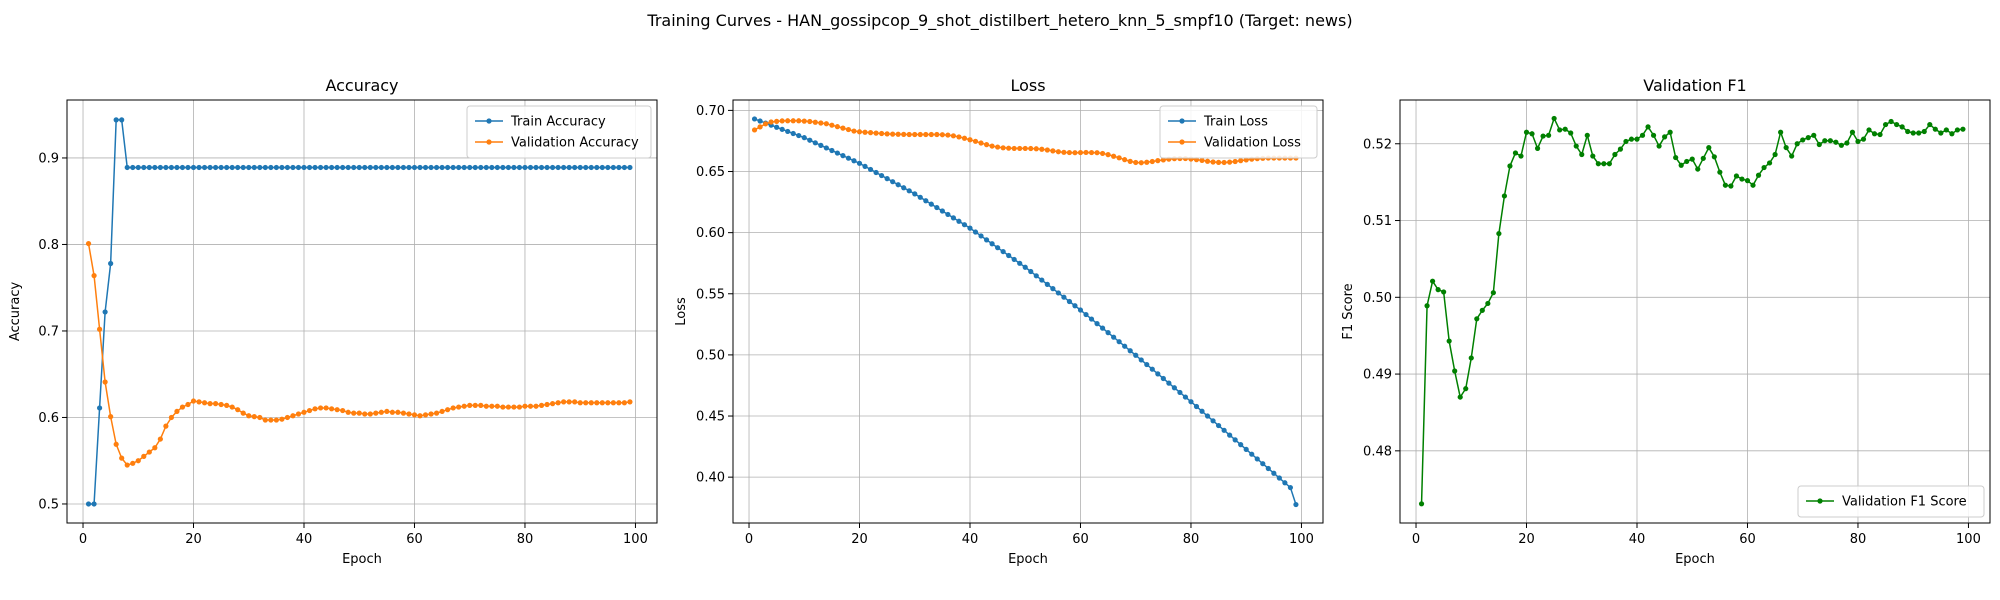 The image size is (2000, 600). What do you see at coordinates (1377, 144) in the screenshot?
I see `y-tick-label: 0.52` at bounding box center [1377, 144].